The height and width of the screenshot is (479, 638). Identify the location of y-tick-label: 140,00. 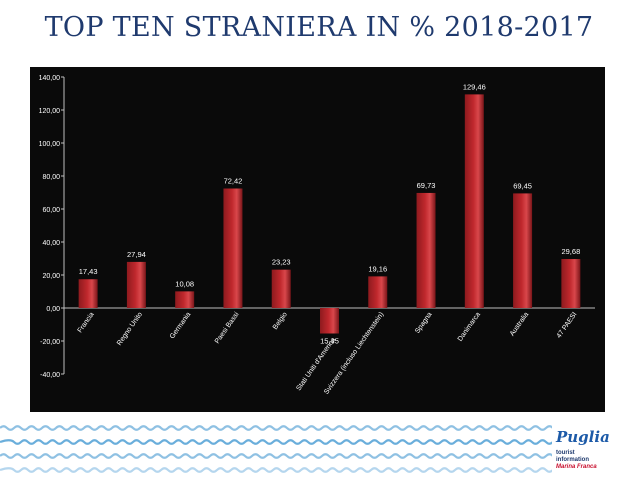
(50, 78).